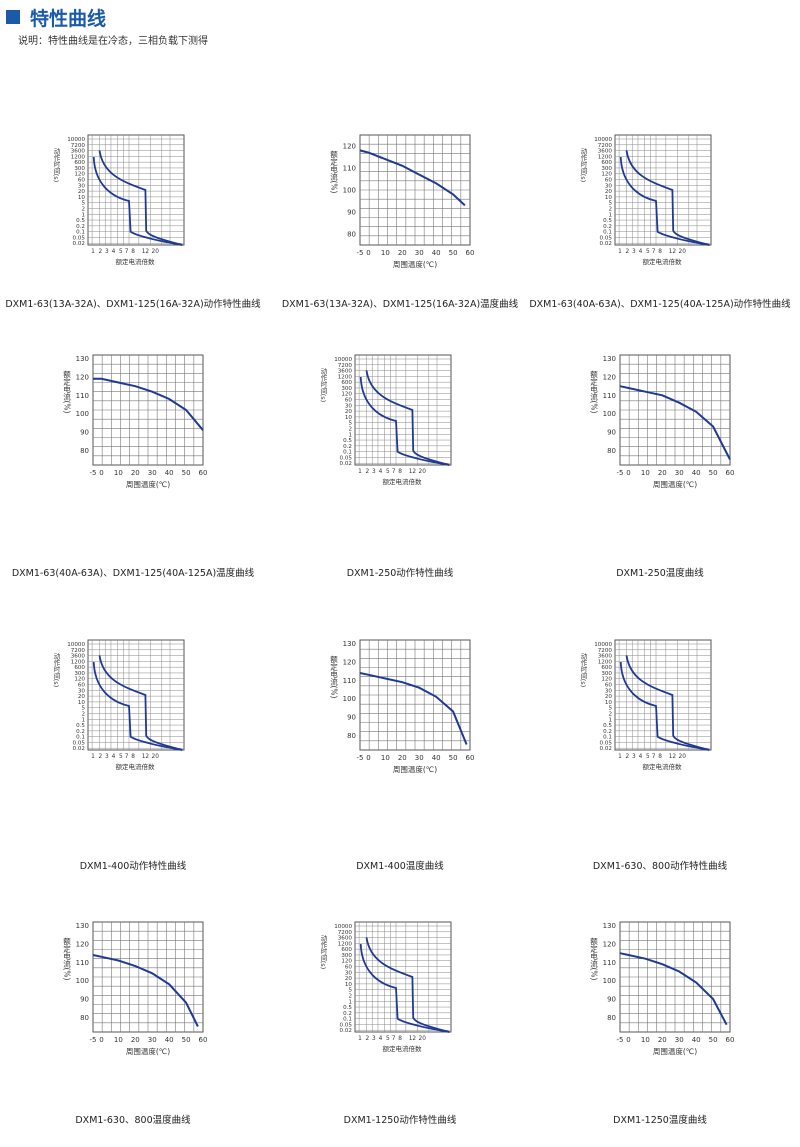 The width and height of the screenshot is (800, 1147). I want to click on y-tick-label: 3600, so click(605, 152).